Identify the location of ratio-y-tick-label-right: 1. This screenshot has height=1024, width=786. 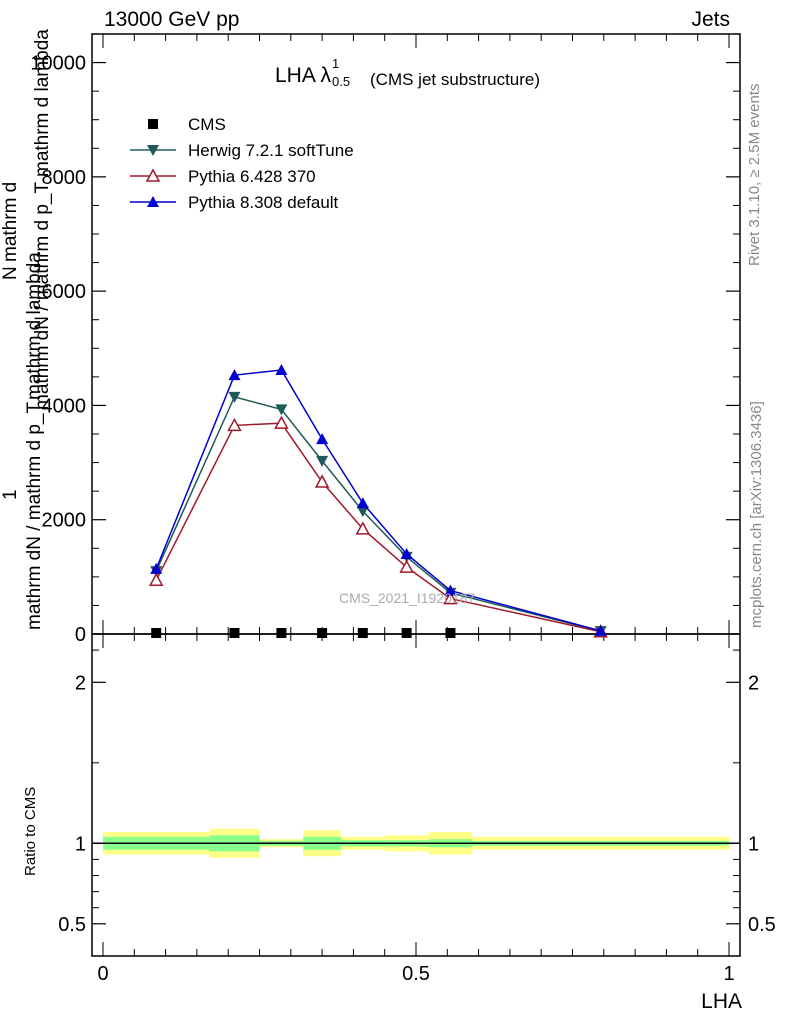
(753, 844).